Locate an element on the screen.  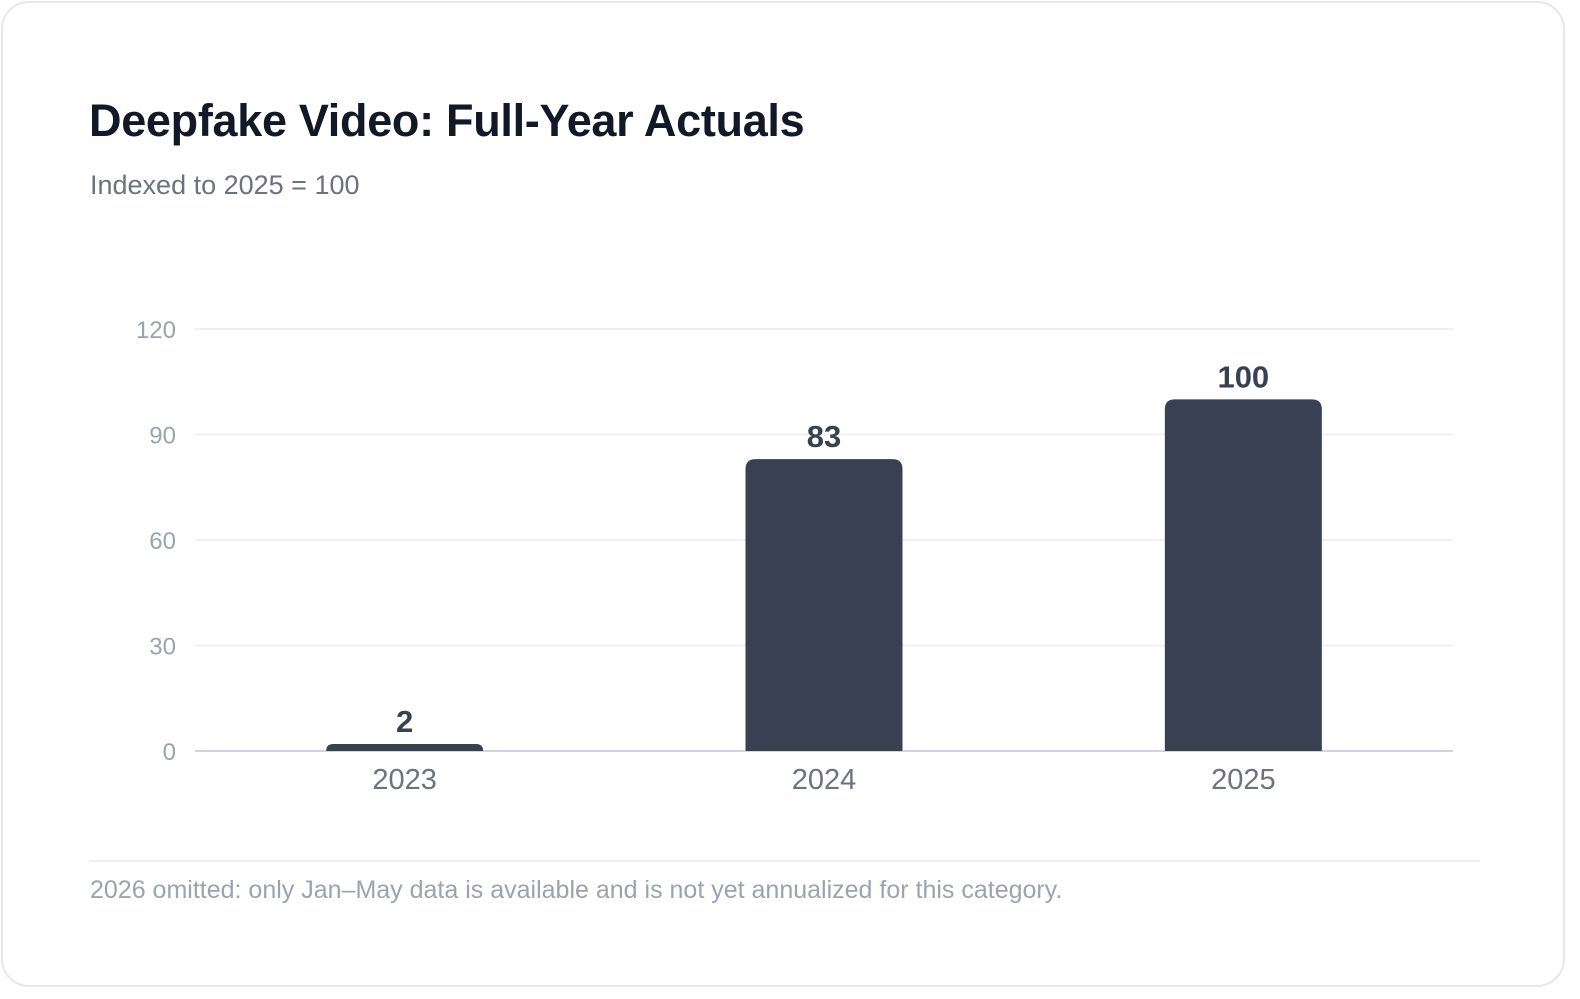
value-label: 83 is located at coordinates (824, 436).